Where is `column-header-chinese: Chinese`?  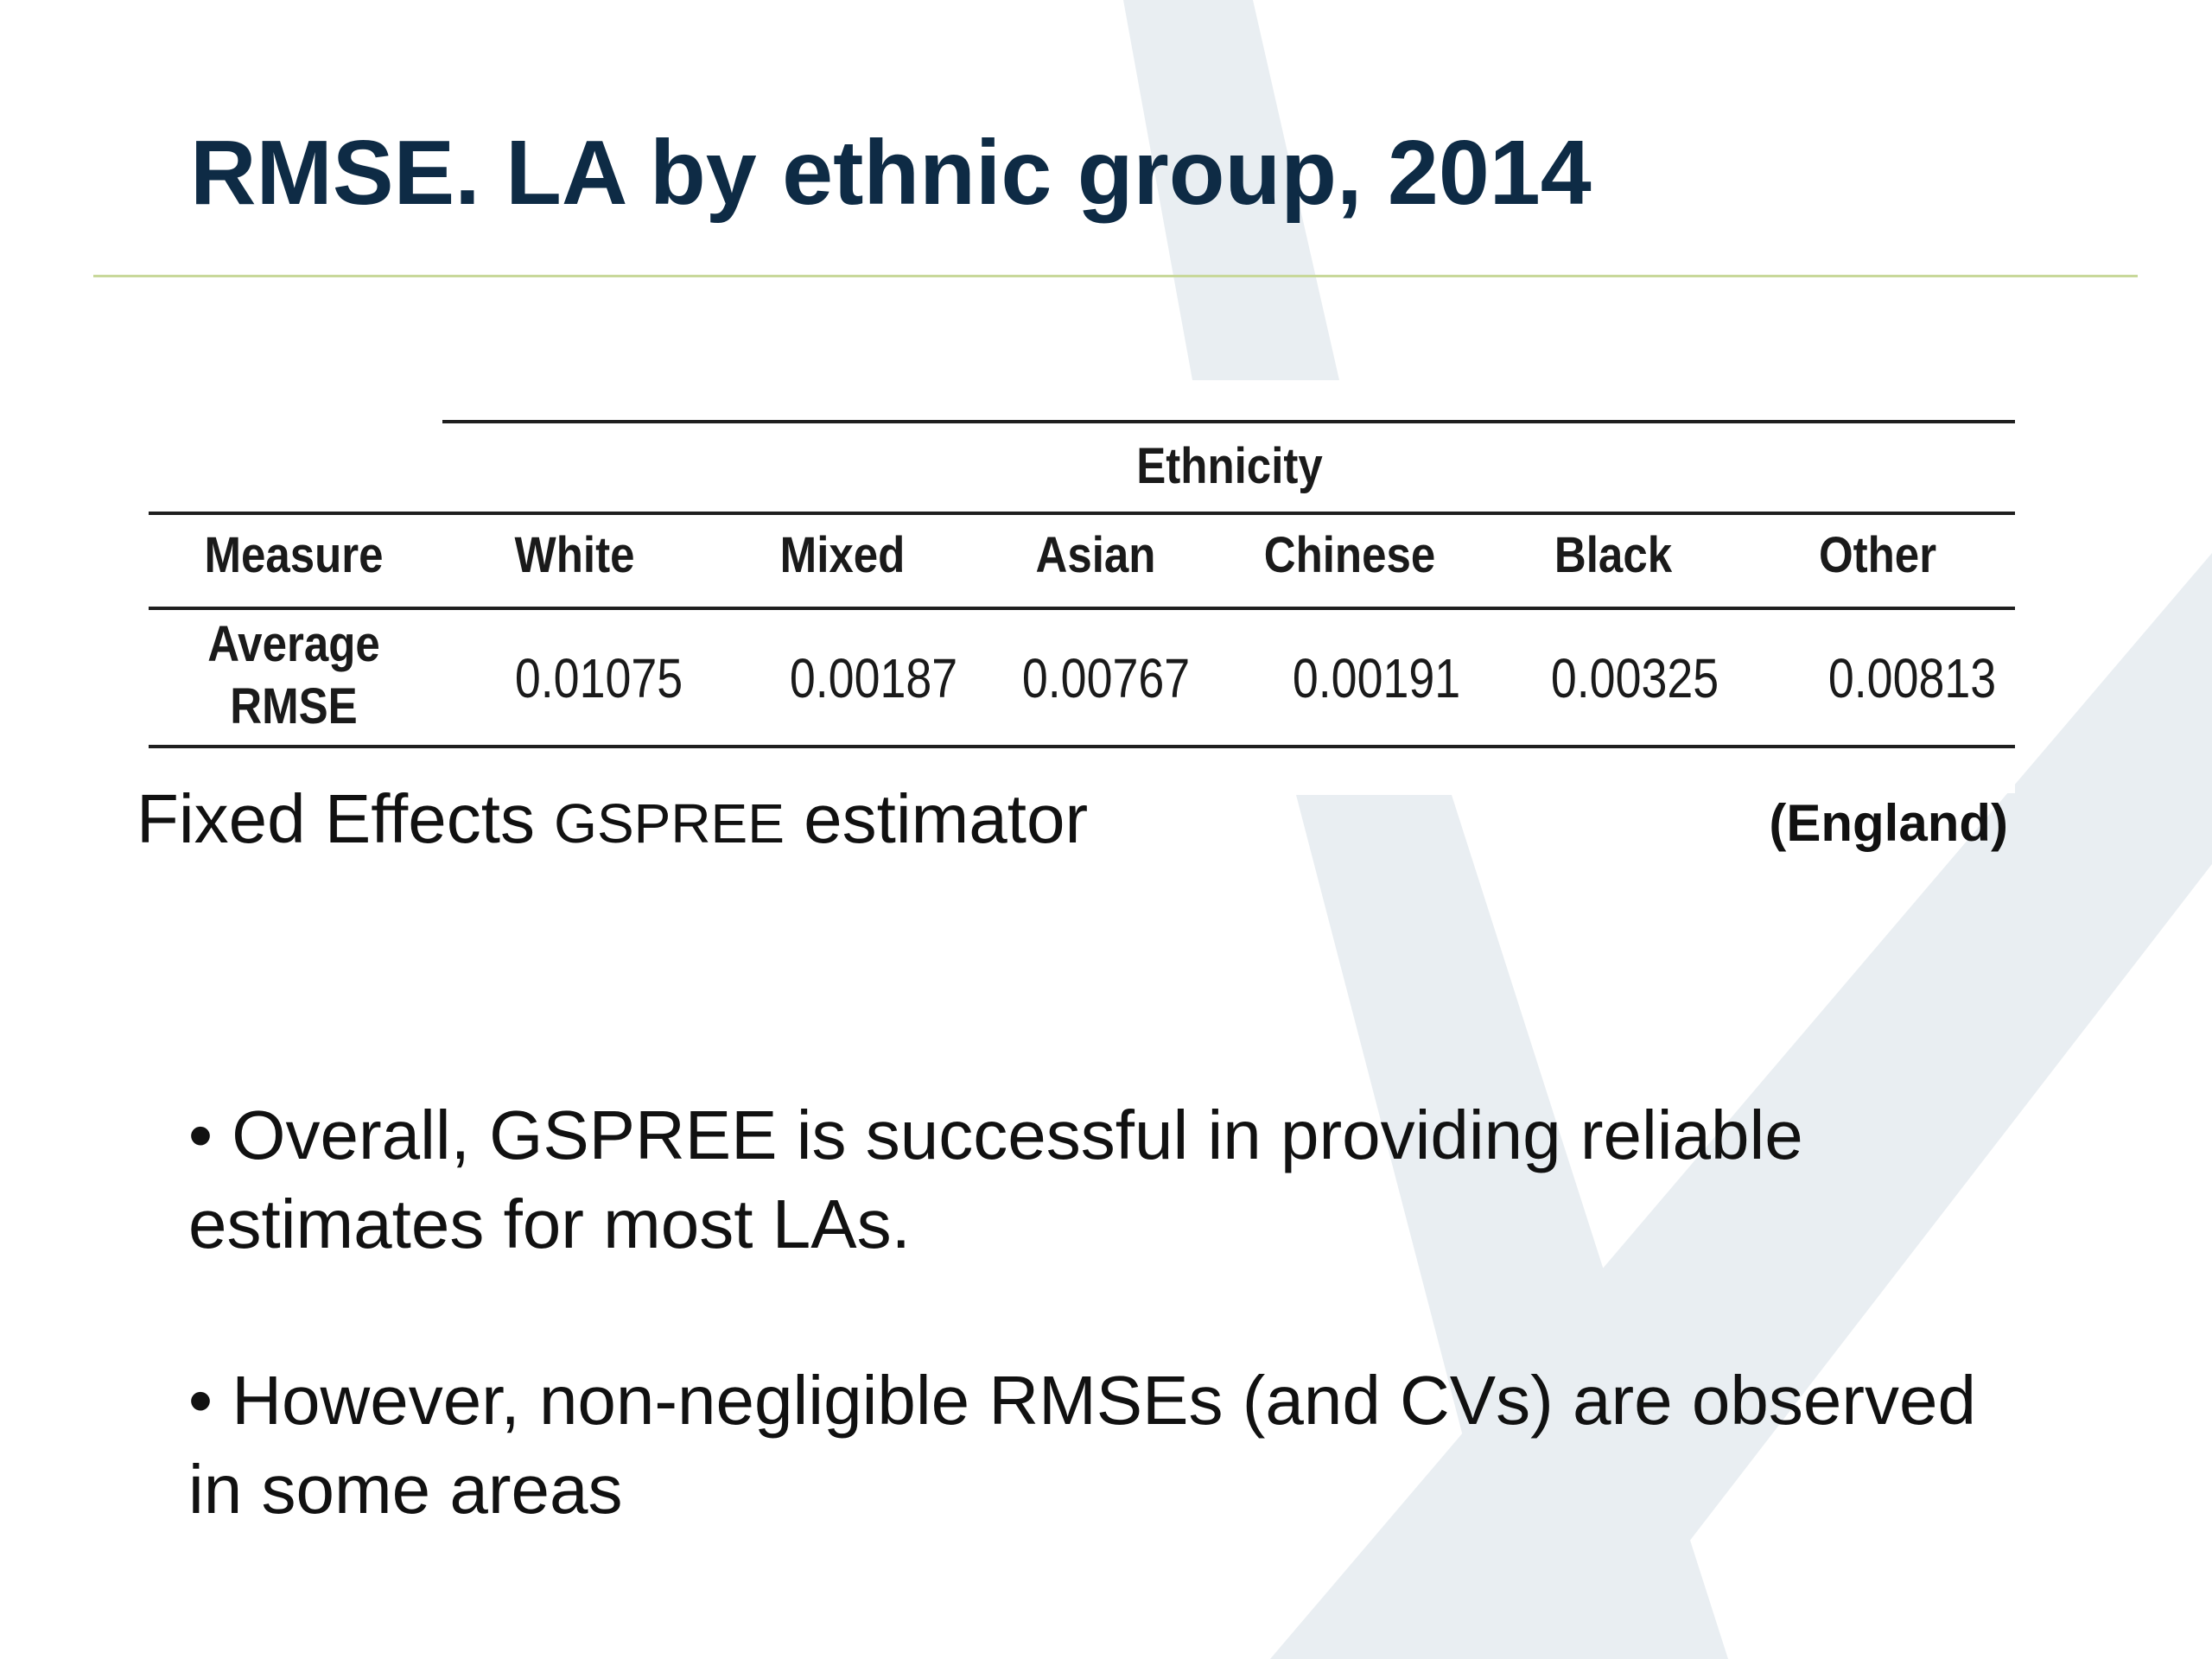
column-header-chinese: Chinese is located at coordinates (1349, 555).